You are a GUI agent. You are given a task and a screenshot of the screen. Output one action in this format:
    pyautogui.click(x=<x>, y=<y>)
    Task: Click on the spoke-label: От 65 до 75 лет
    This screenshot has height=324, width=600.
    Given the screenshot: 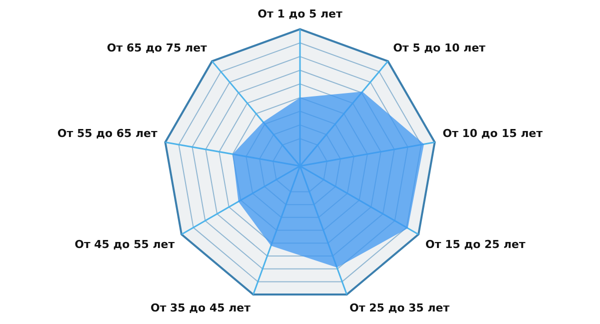 What is the action you would take?
    pyautogui.click(x=157, y=47)
    